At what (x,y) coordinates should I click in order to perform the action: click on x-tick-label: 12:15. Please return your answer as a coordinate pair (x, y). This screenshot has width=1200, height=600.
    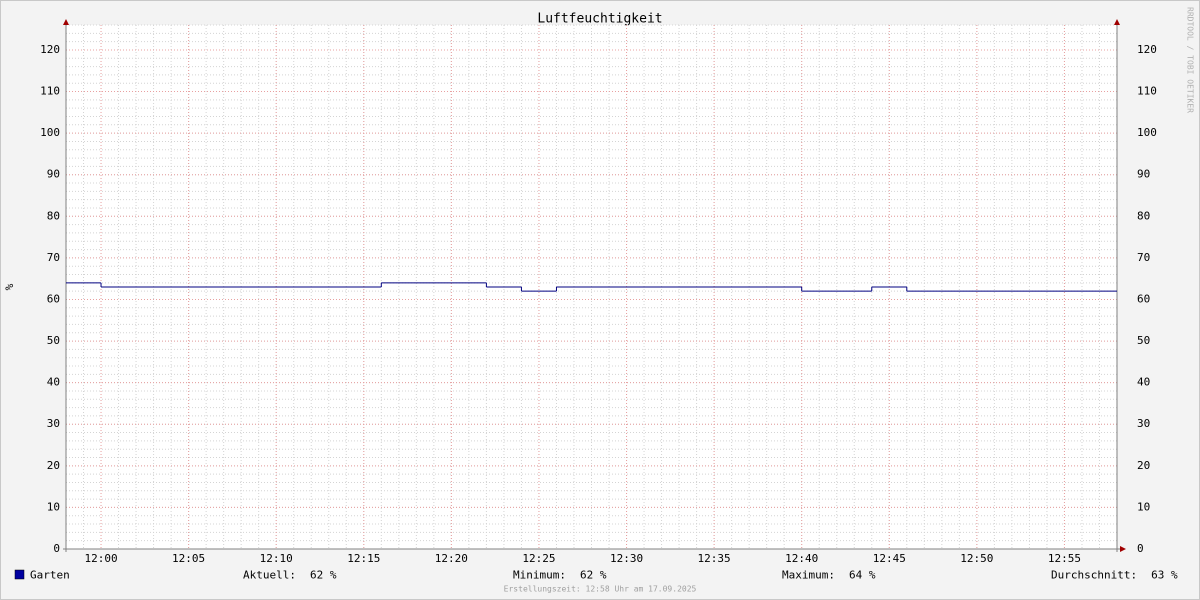
    Looking at the image, I should click on (363, 558).